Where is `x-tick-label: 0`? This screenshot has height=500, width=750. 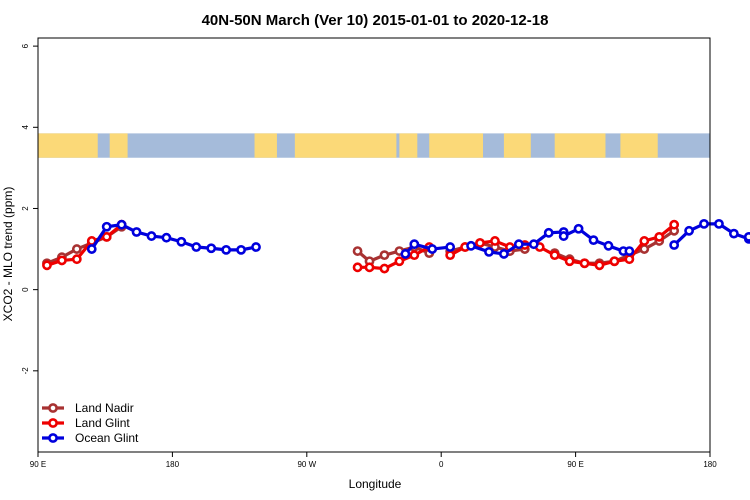
x-tick-label: 0 is located at coordinates (441, 464).